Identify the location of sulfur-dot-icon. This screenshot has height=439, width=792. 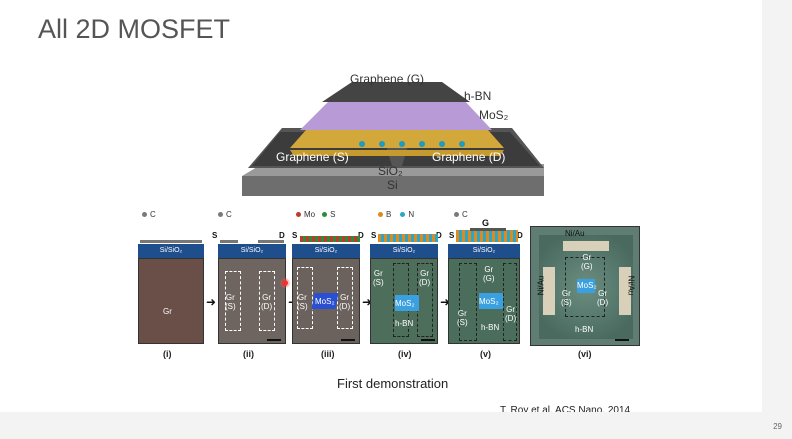
(325, 214).